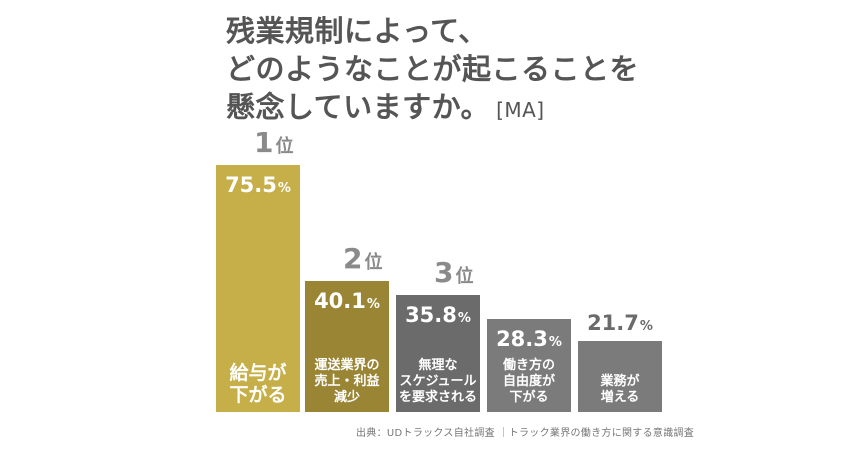  Describe the element at coordinates (444, 272) in the screenshot. I see `rank-number: 3` at that location.